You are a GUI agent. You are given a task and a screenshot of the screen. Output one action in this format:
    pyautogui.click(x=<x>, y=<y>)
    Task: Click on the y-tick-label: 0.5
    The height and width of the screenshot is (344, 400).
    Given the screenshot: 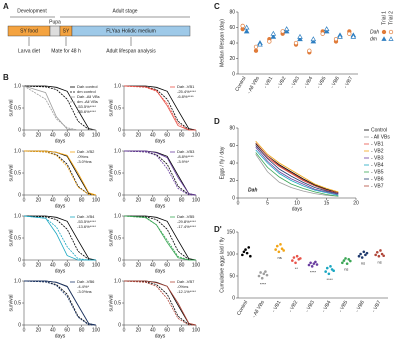 What is the action you would take?
    pyautogui.click(x=117, y=303)
    